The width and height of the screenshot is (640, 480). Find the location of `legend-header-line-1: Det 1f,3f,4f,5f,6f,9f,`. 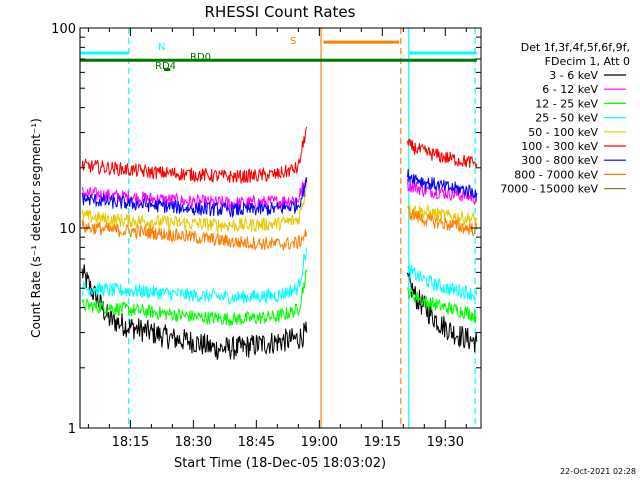

legend-header-line-1: Det 1f,3f,4f,5f,6f,9f, is located at coordinates (575, 47).